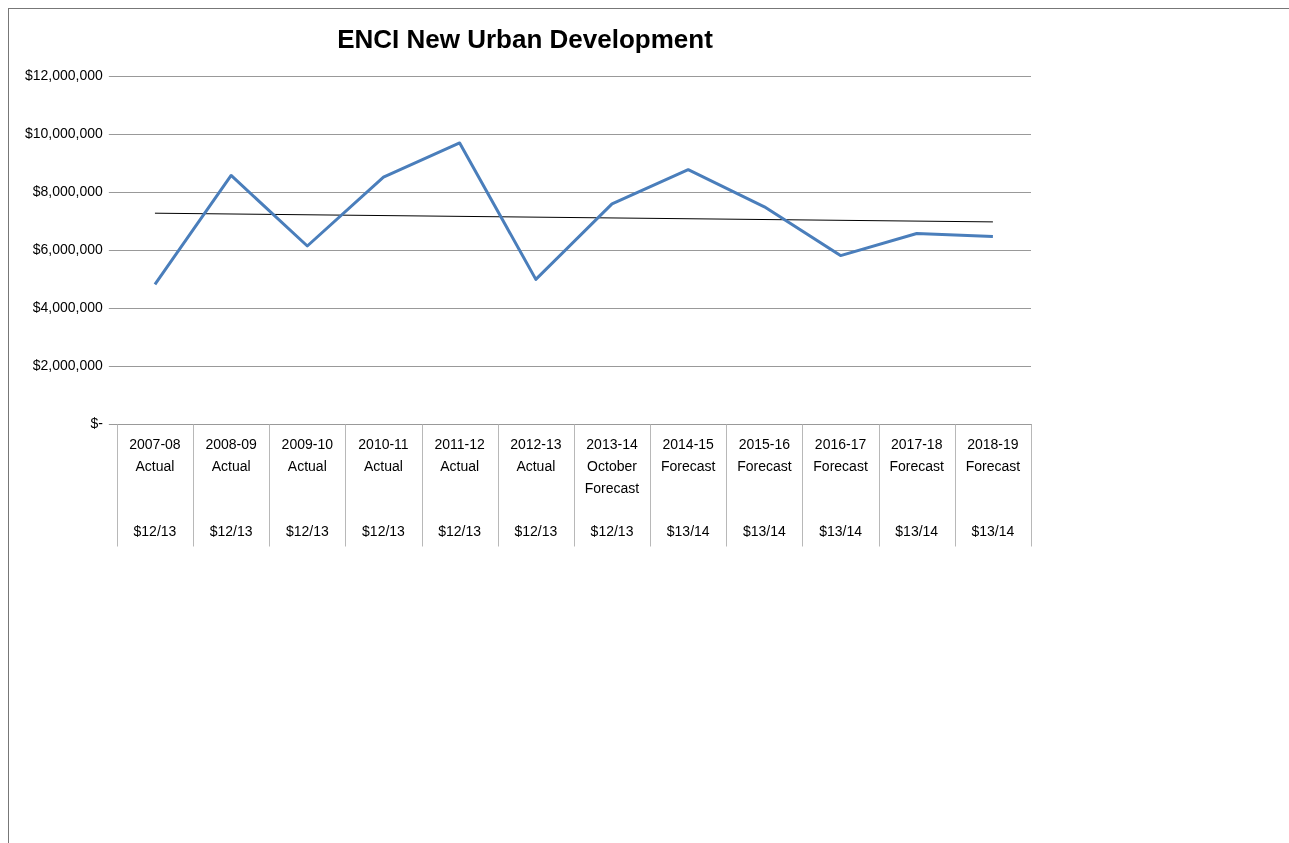  What do you see at coordinates (68, 307) in the screenshot?
I see `y-tick-label: $4,000,000` at bounding box center [68, 307].